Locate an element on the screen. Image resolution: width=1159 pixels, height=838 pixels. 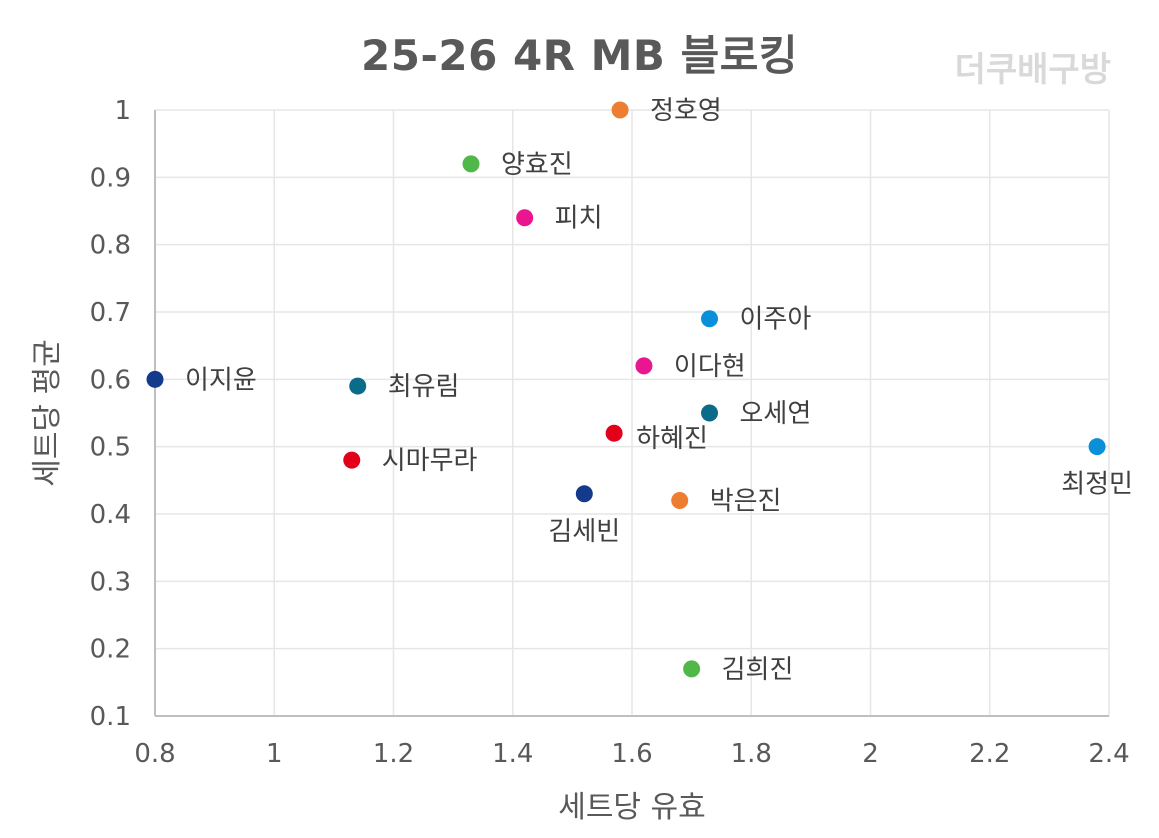
data-point-label: 박은진 is located at coordinates (746, 502).